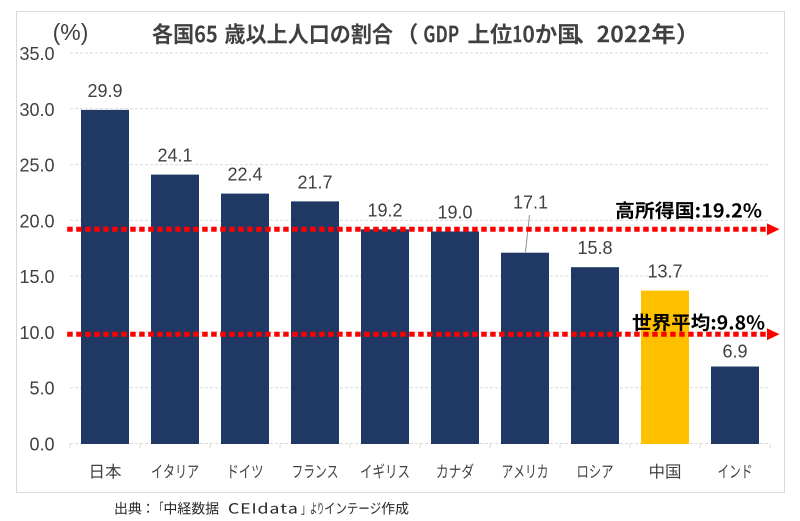  What do you see at coordinates (530, 203) in the screenshot?
I see `svg-text: 17.1` at bounding box center [530, 203].